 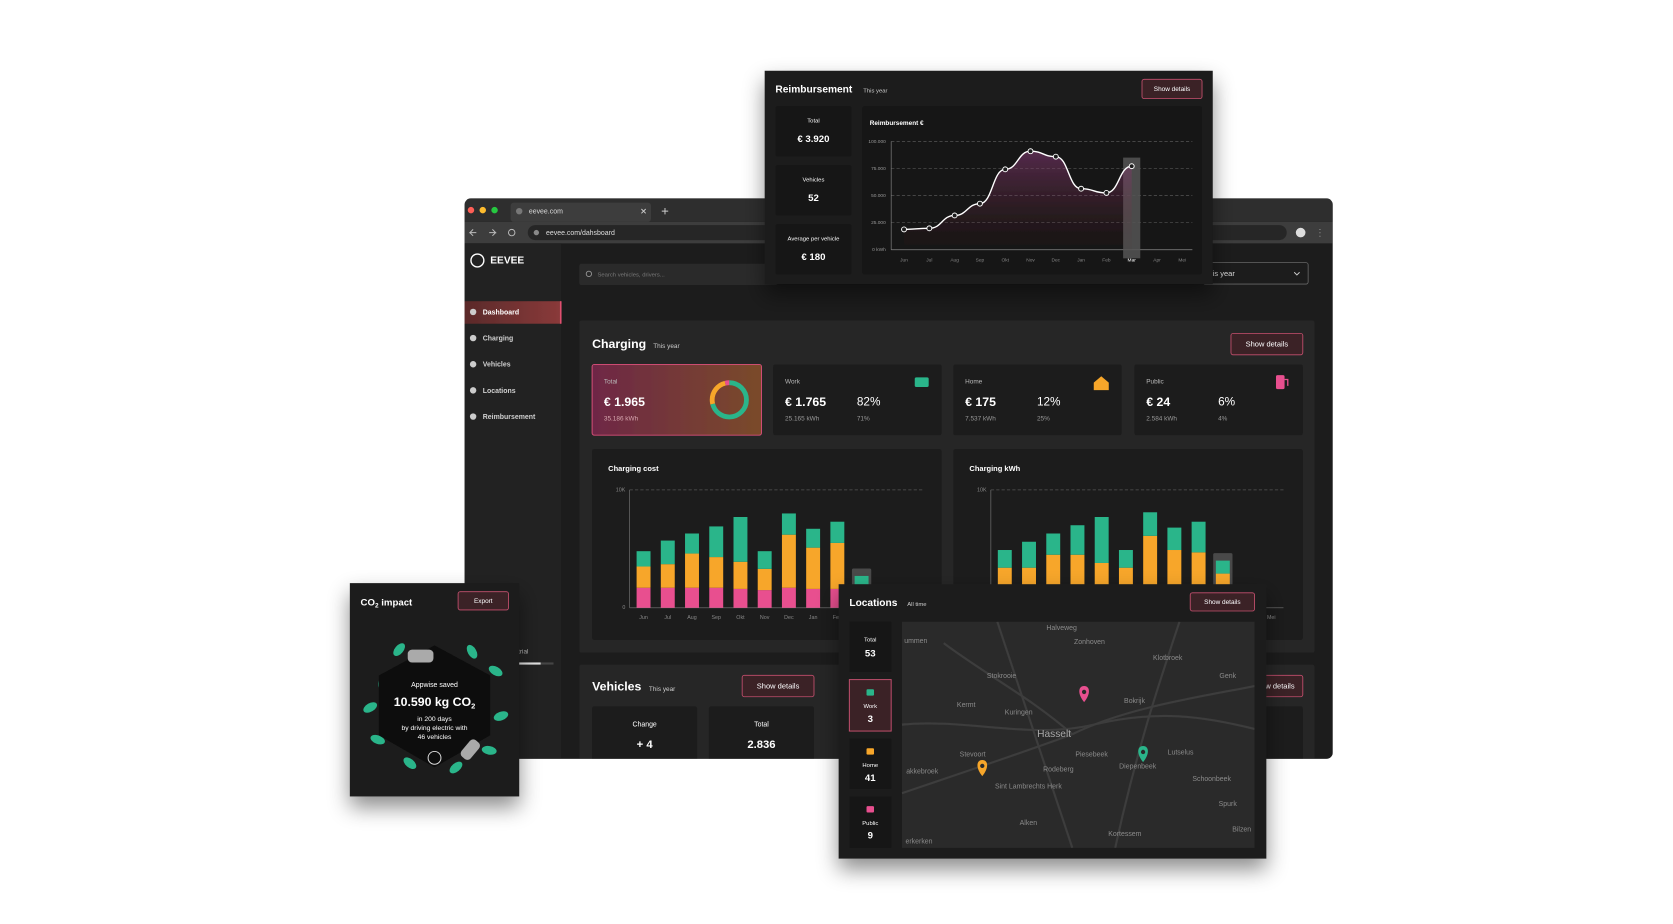 What do you see at coordinates (1147, 734) in the screenshot?
I see `map-road` at bounding box center [1147, 734].